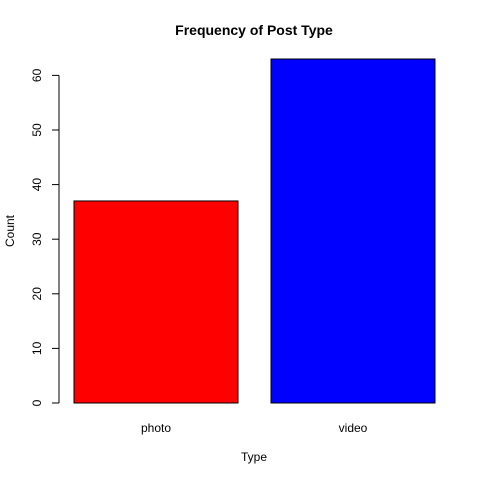  What do you see at coordinates (353, 428) in the screenshot?
I see `x-category-label: video` at bounding box center [353, 428].